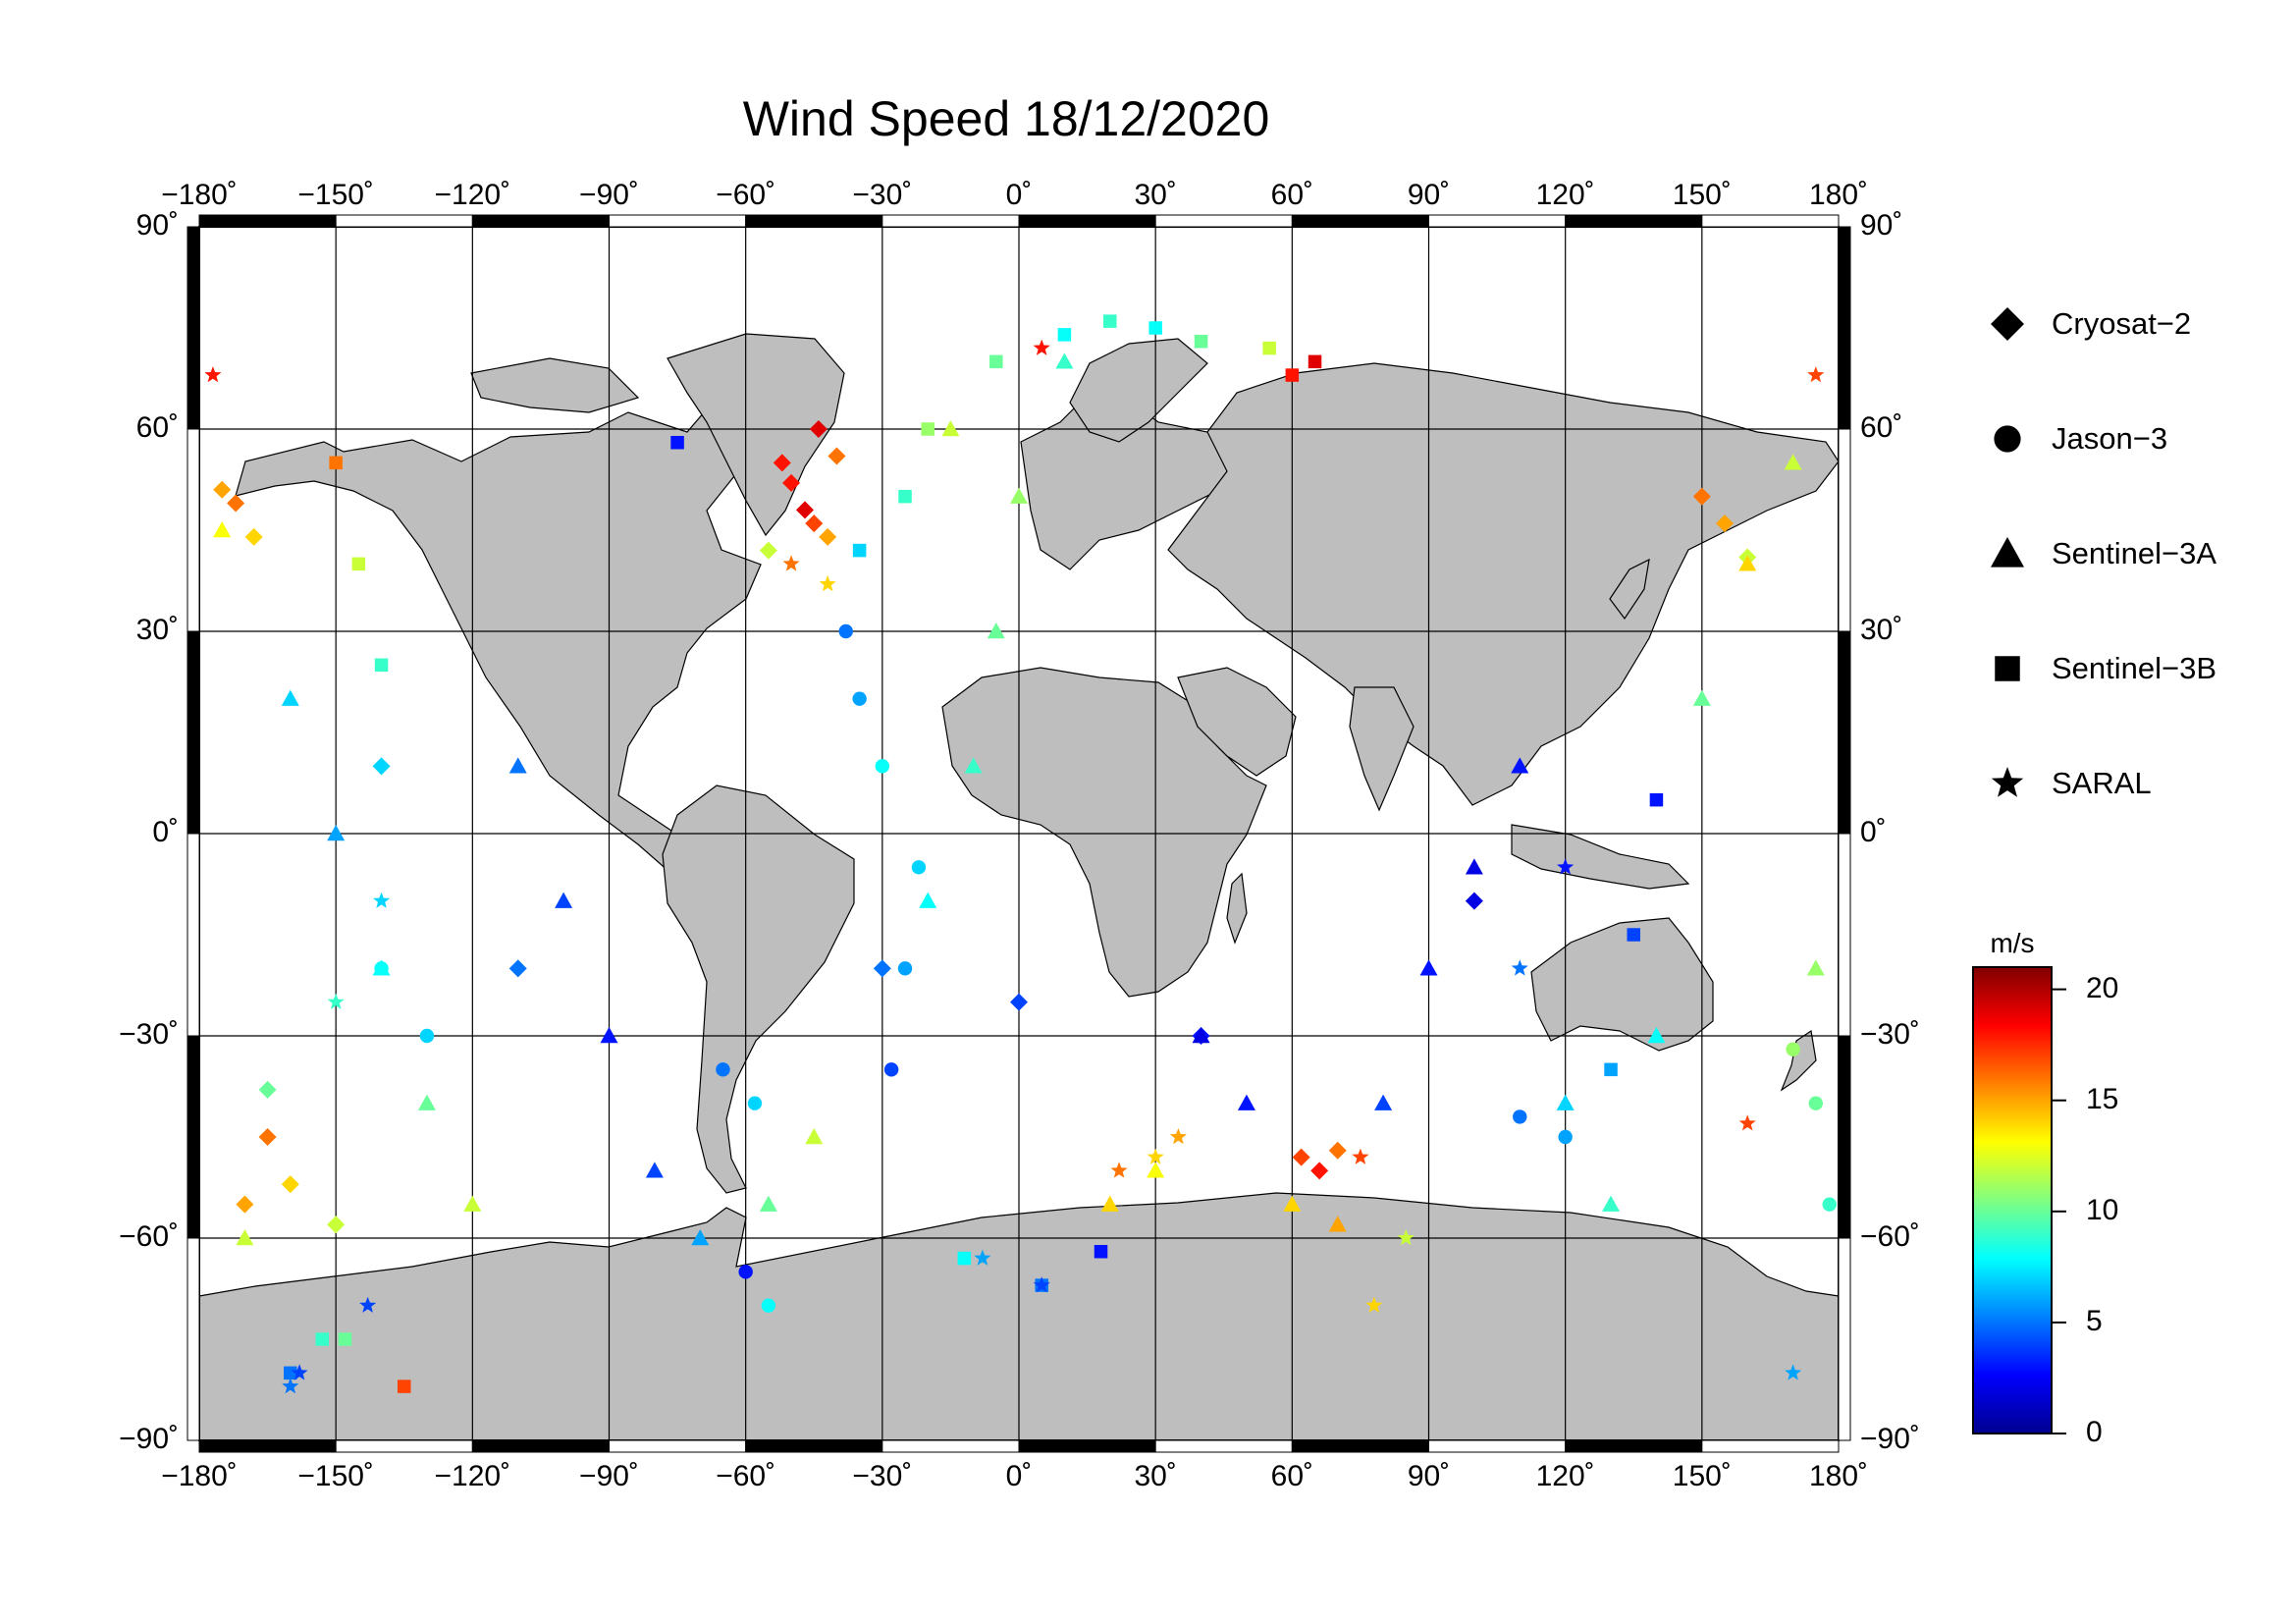 The height and width of the screenshot is (1623, 2296). What do you see at coordinates (2012, 1200) in the screenshot?
I see `colorbar` at bounding box center [2012, 1200].